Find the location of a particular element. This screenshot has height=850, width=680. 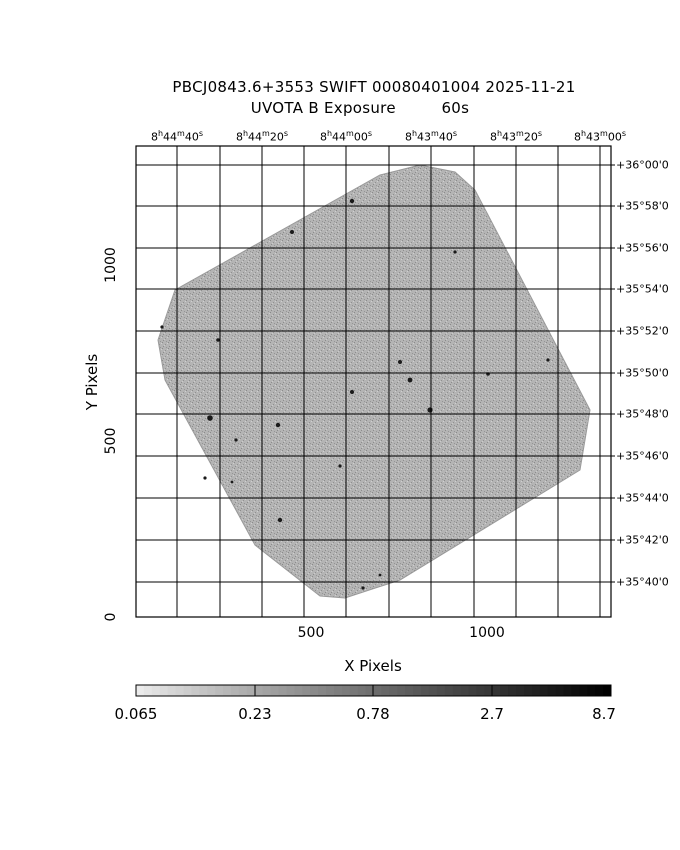

ra-tick-label: 8h43m00s is located at coordinates (600, 136).